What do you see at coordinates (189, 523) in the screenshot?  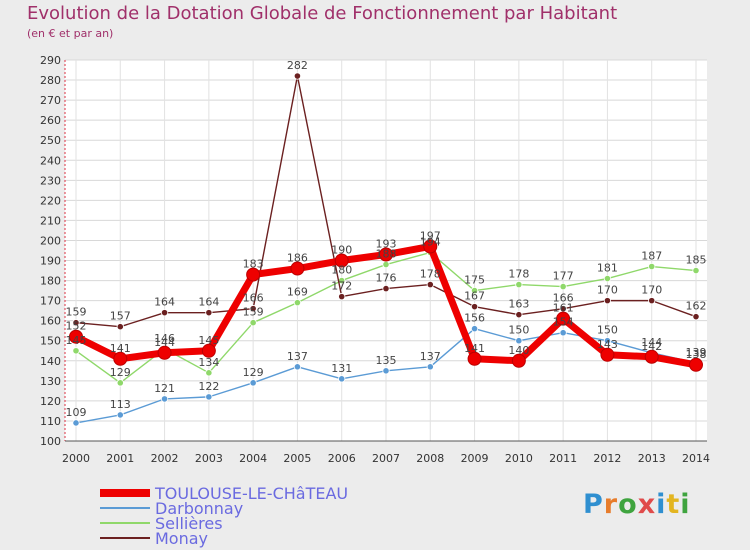 I see `legend-entry: Sellières` at bounding box center [189, 523].